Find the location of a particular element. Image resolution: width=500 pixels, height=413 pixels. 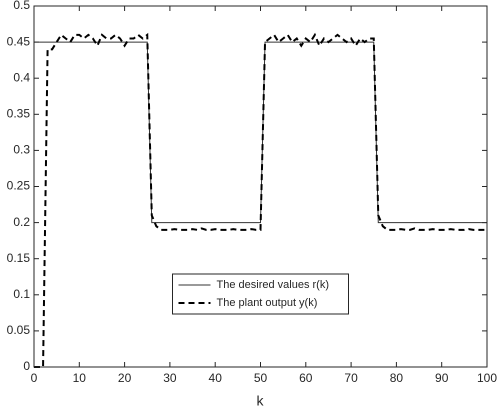

legend-box is located at coordinates (260, 294).